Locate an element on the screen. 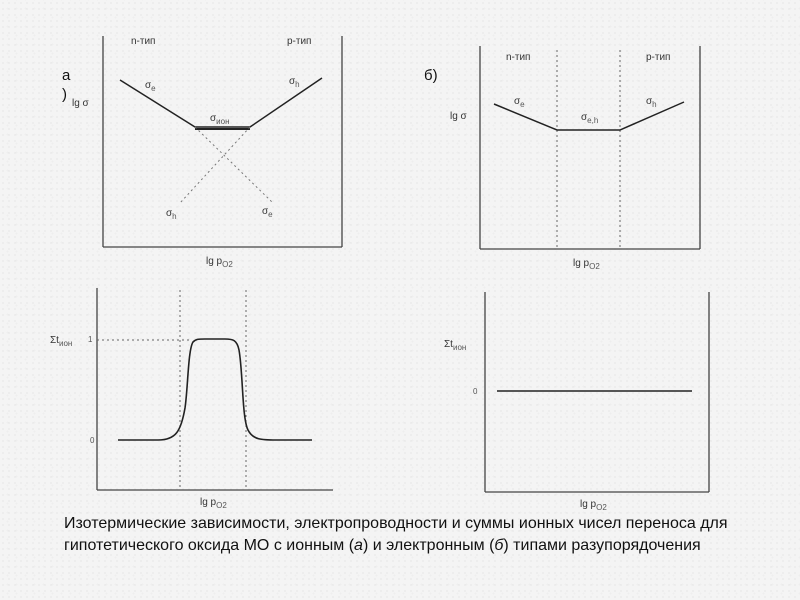  panel-a-label-paren: ) is located at coordinates (64, 94).